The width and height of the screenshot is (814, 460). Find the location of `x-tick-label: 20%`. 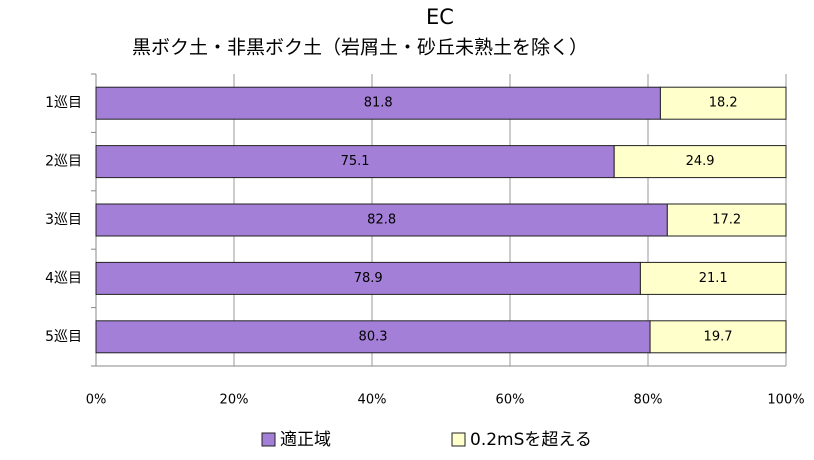

x-tick-label: 20% is located at coordinates (234, 400).